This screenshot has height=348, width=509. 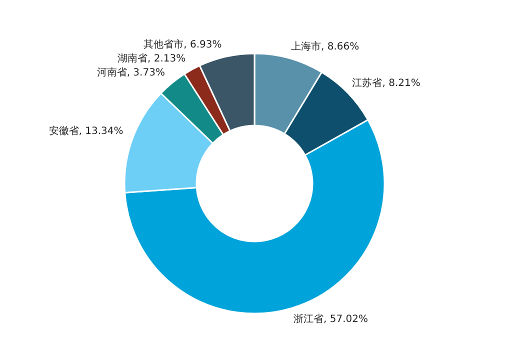 What do you see at coordinates (63, 131) in the screenshot?
I see `slice-label: 安徽省` at bounding box center [63, 131].